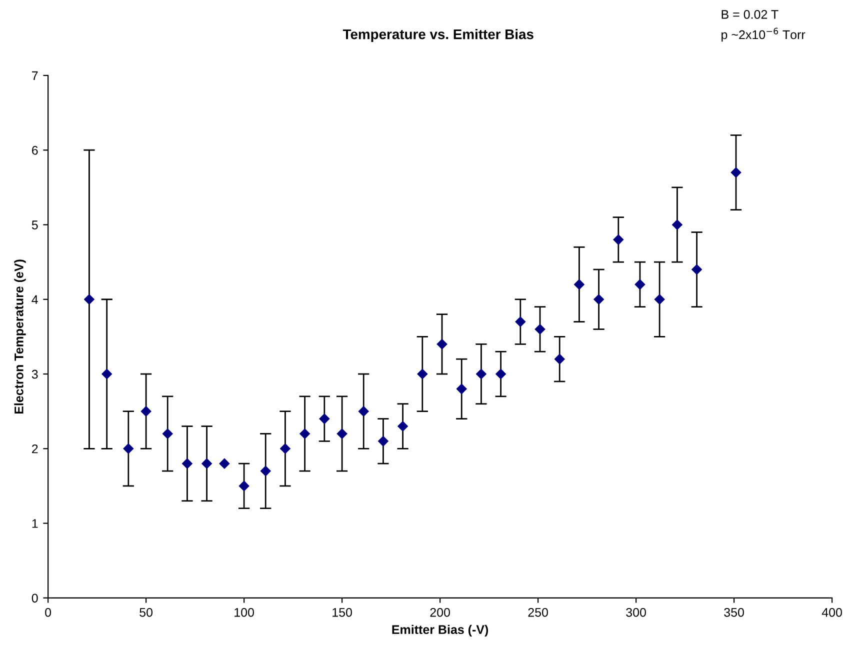 Image resolution: width=843 pixels, height=645 pixels. What do you see at coordinates (35, 374) in the screenshot?
I see `y-tick-label: 3` at bounding box center [35, 374].